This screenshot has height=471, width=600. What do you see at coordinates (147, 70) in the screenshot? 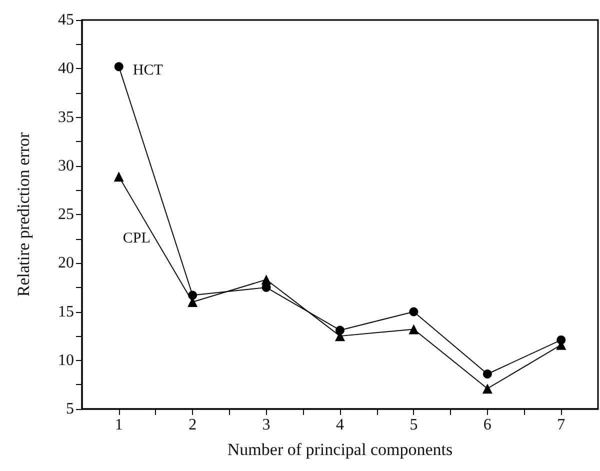
I see `series-label: HCT` at bounding box center [147, 70].